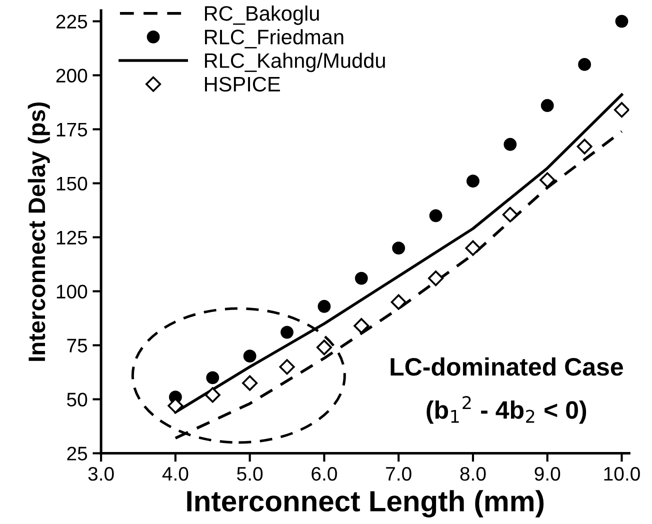 The image size is (652, 524). What do you see at coordinates (473, 473) in the screenshot?
I see `x-tick-label: 8.0` at bounding box center [473, 473].